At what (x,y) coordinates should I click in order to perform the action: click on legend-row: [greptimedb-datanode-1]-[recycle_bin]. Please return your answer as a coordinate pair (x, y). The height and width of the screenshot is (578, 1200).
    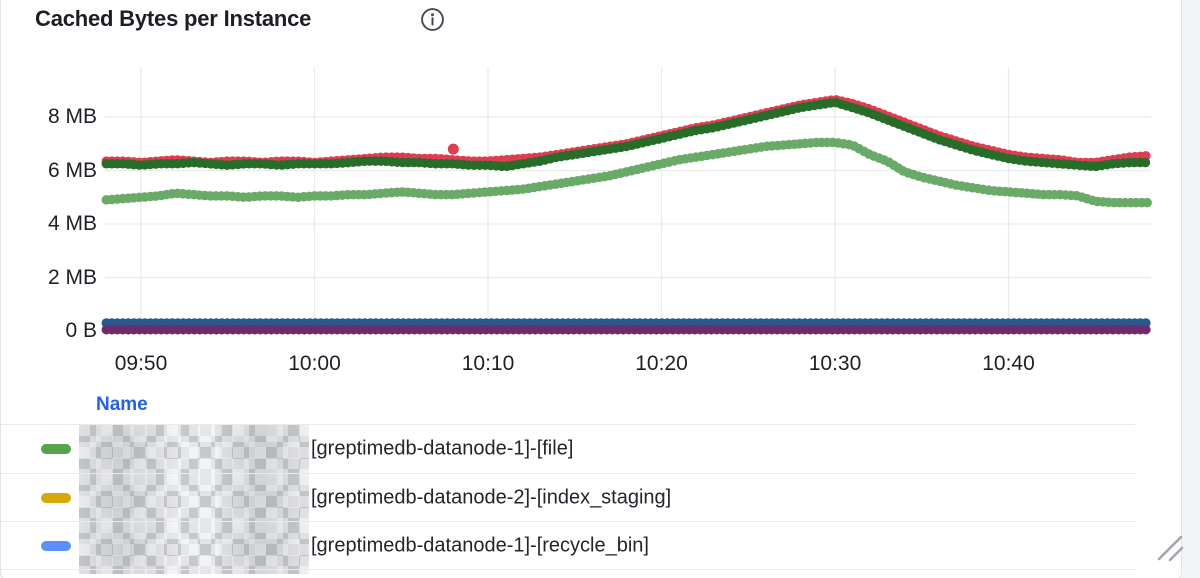
    Looking at the image, I should click on (568, 545).